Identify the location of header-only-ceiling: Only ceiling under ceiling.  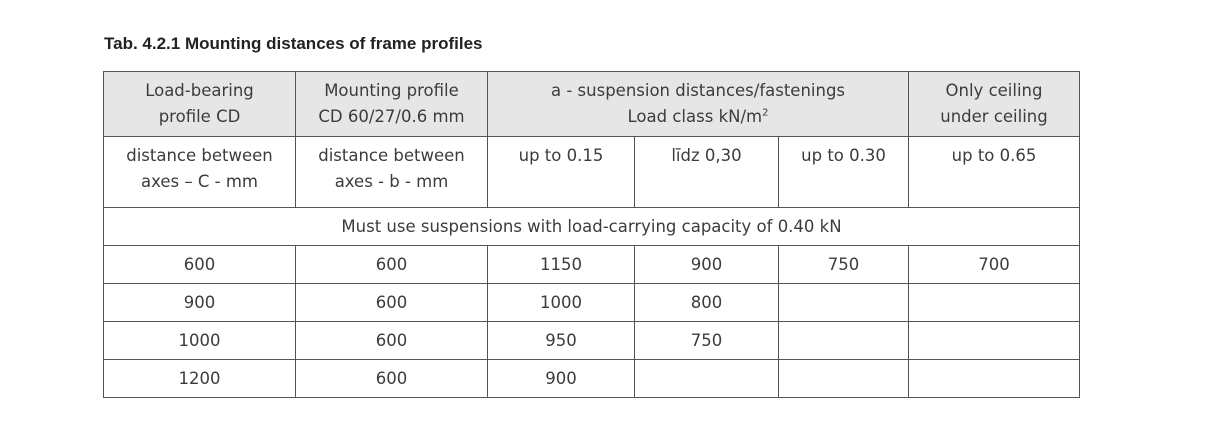
(994, 104).